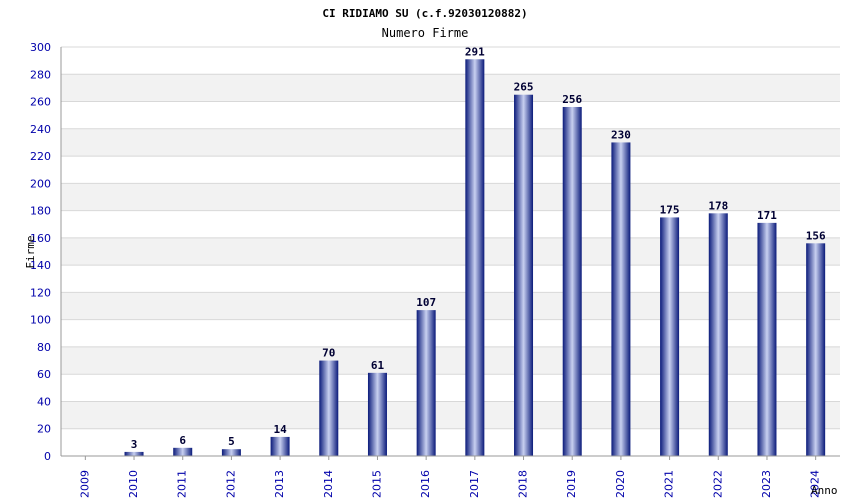 The width and height of the screenshot is (850, 500). I want to click on data-label-2022: 178, so click(718, 205).